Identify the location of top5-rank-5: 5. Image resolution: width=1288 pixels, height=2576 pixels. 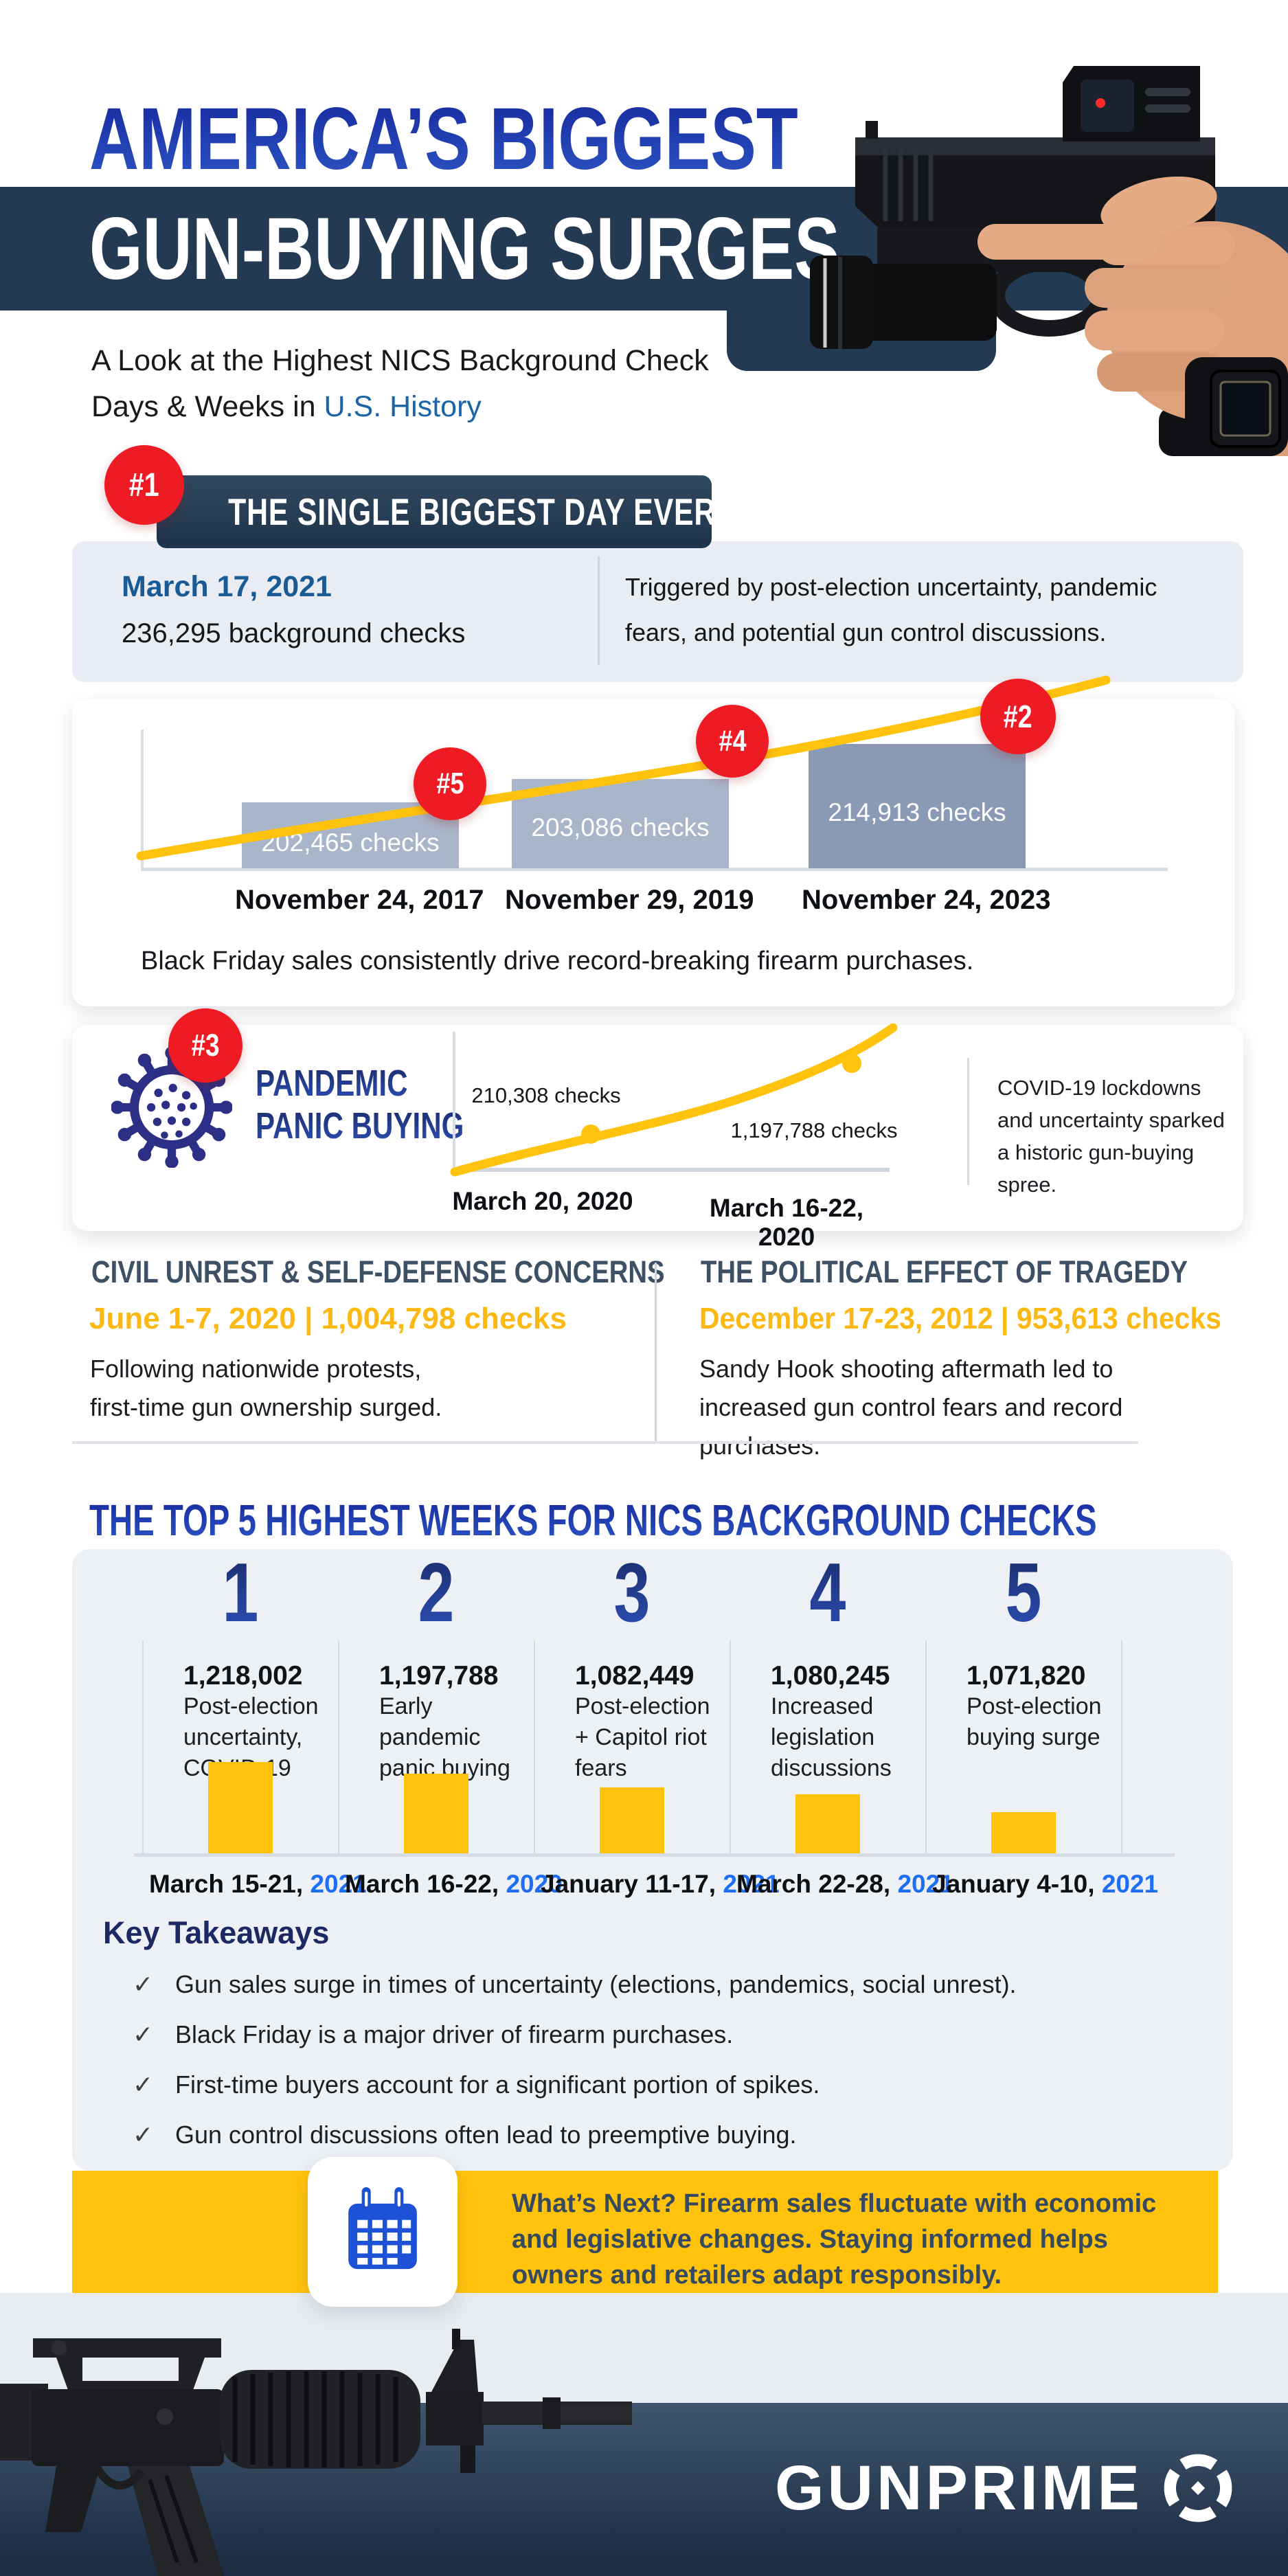
(1023, 1592).